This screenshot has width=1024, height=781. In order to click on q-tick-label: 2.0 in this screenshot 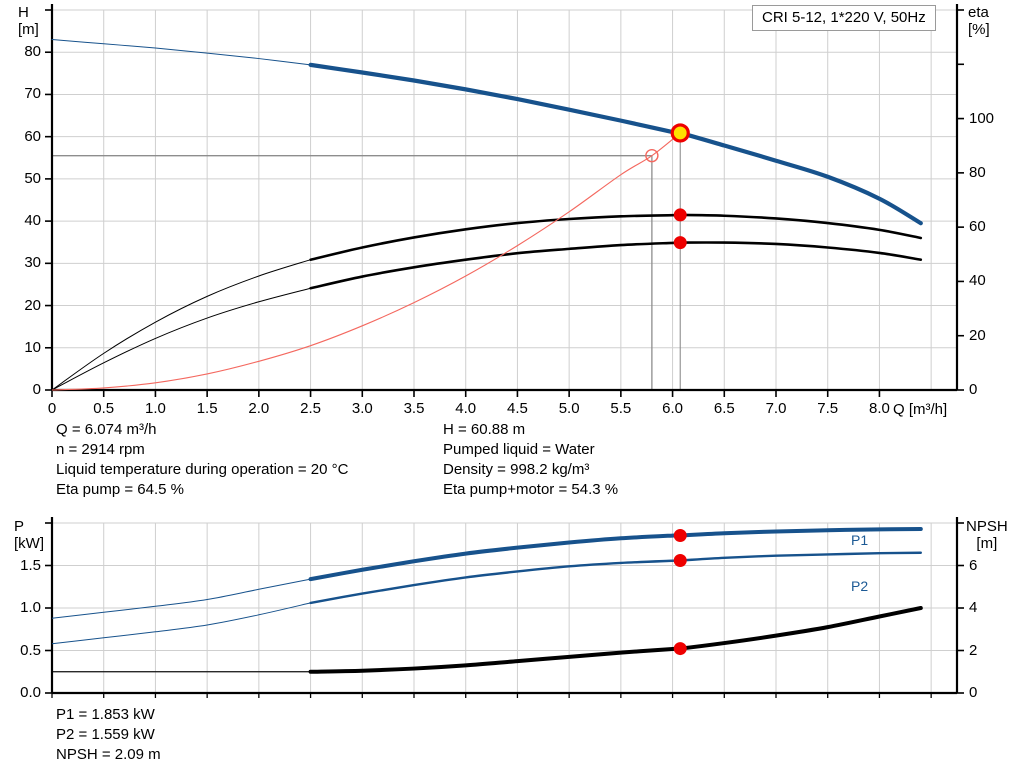, I will do `click(259, 408)`.